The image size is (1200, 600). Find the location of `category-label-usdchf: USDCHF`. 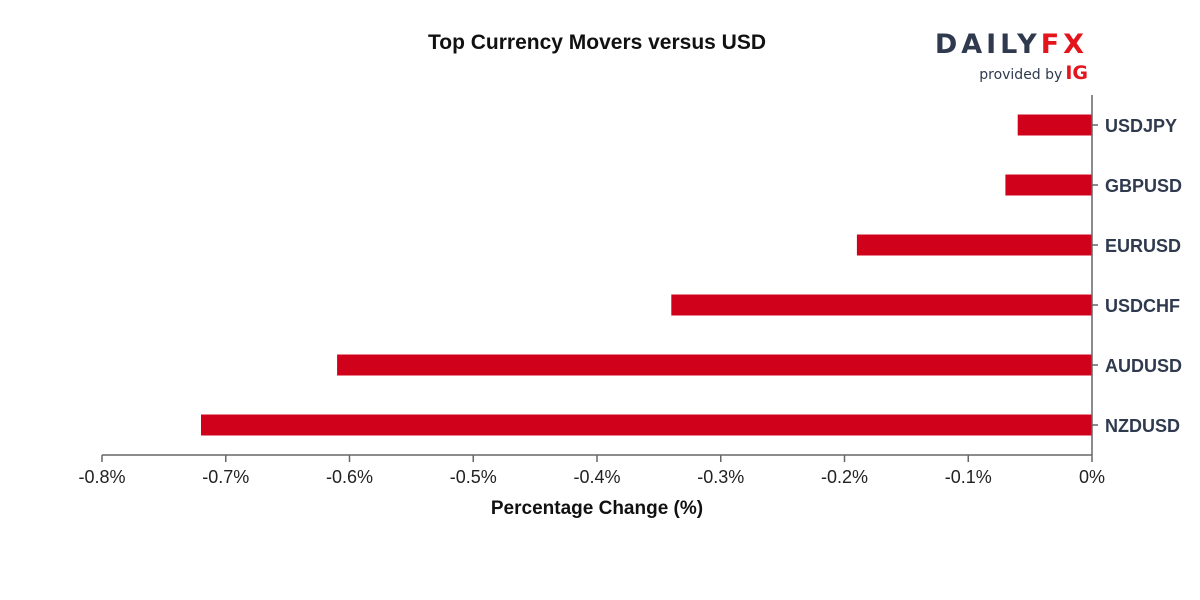

category-label-usdchf: USDCHF is located at coordinates (1142, 306).